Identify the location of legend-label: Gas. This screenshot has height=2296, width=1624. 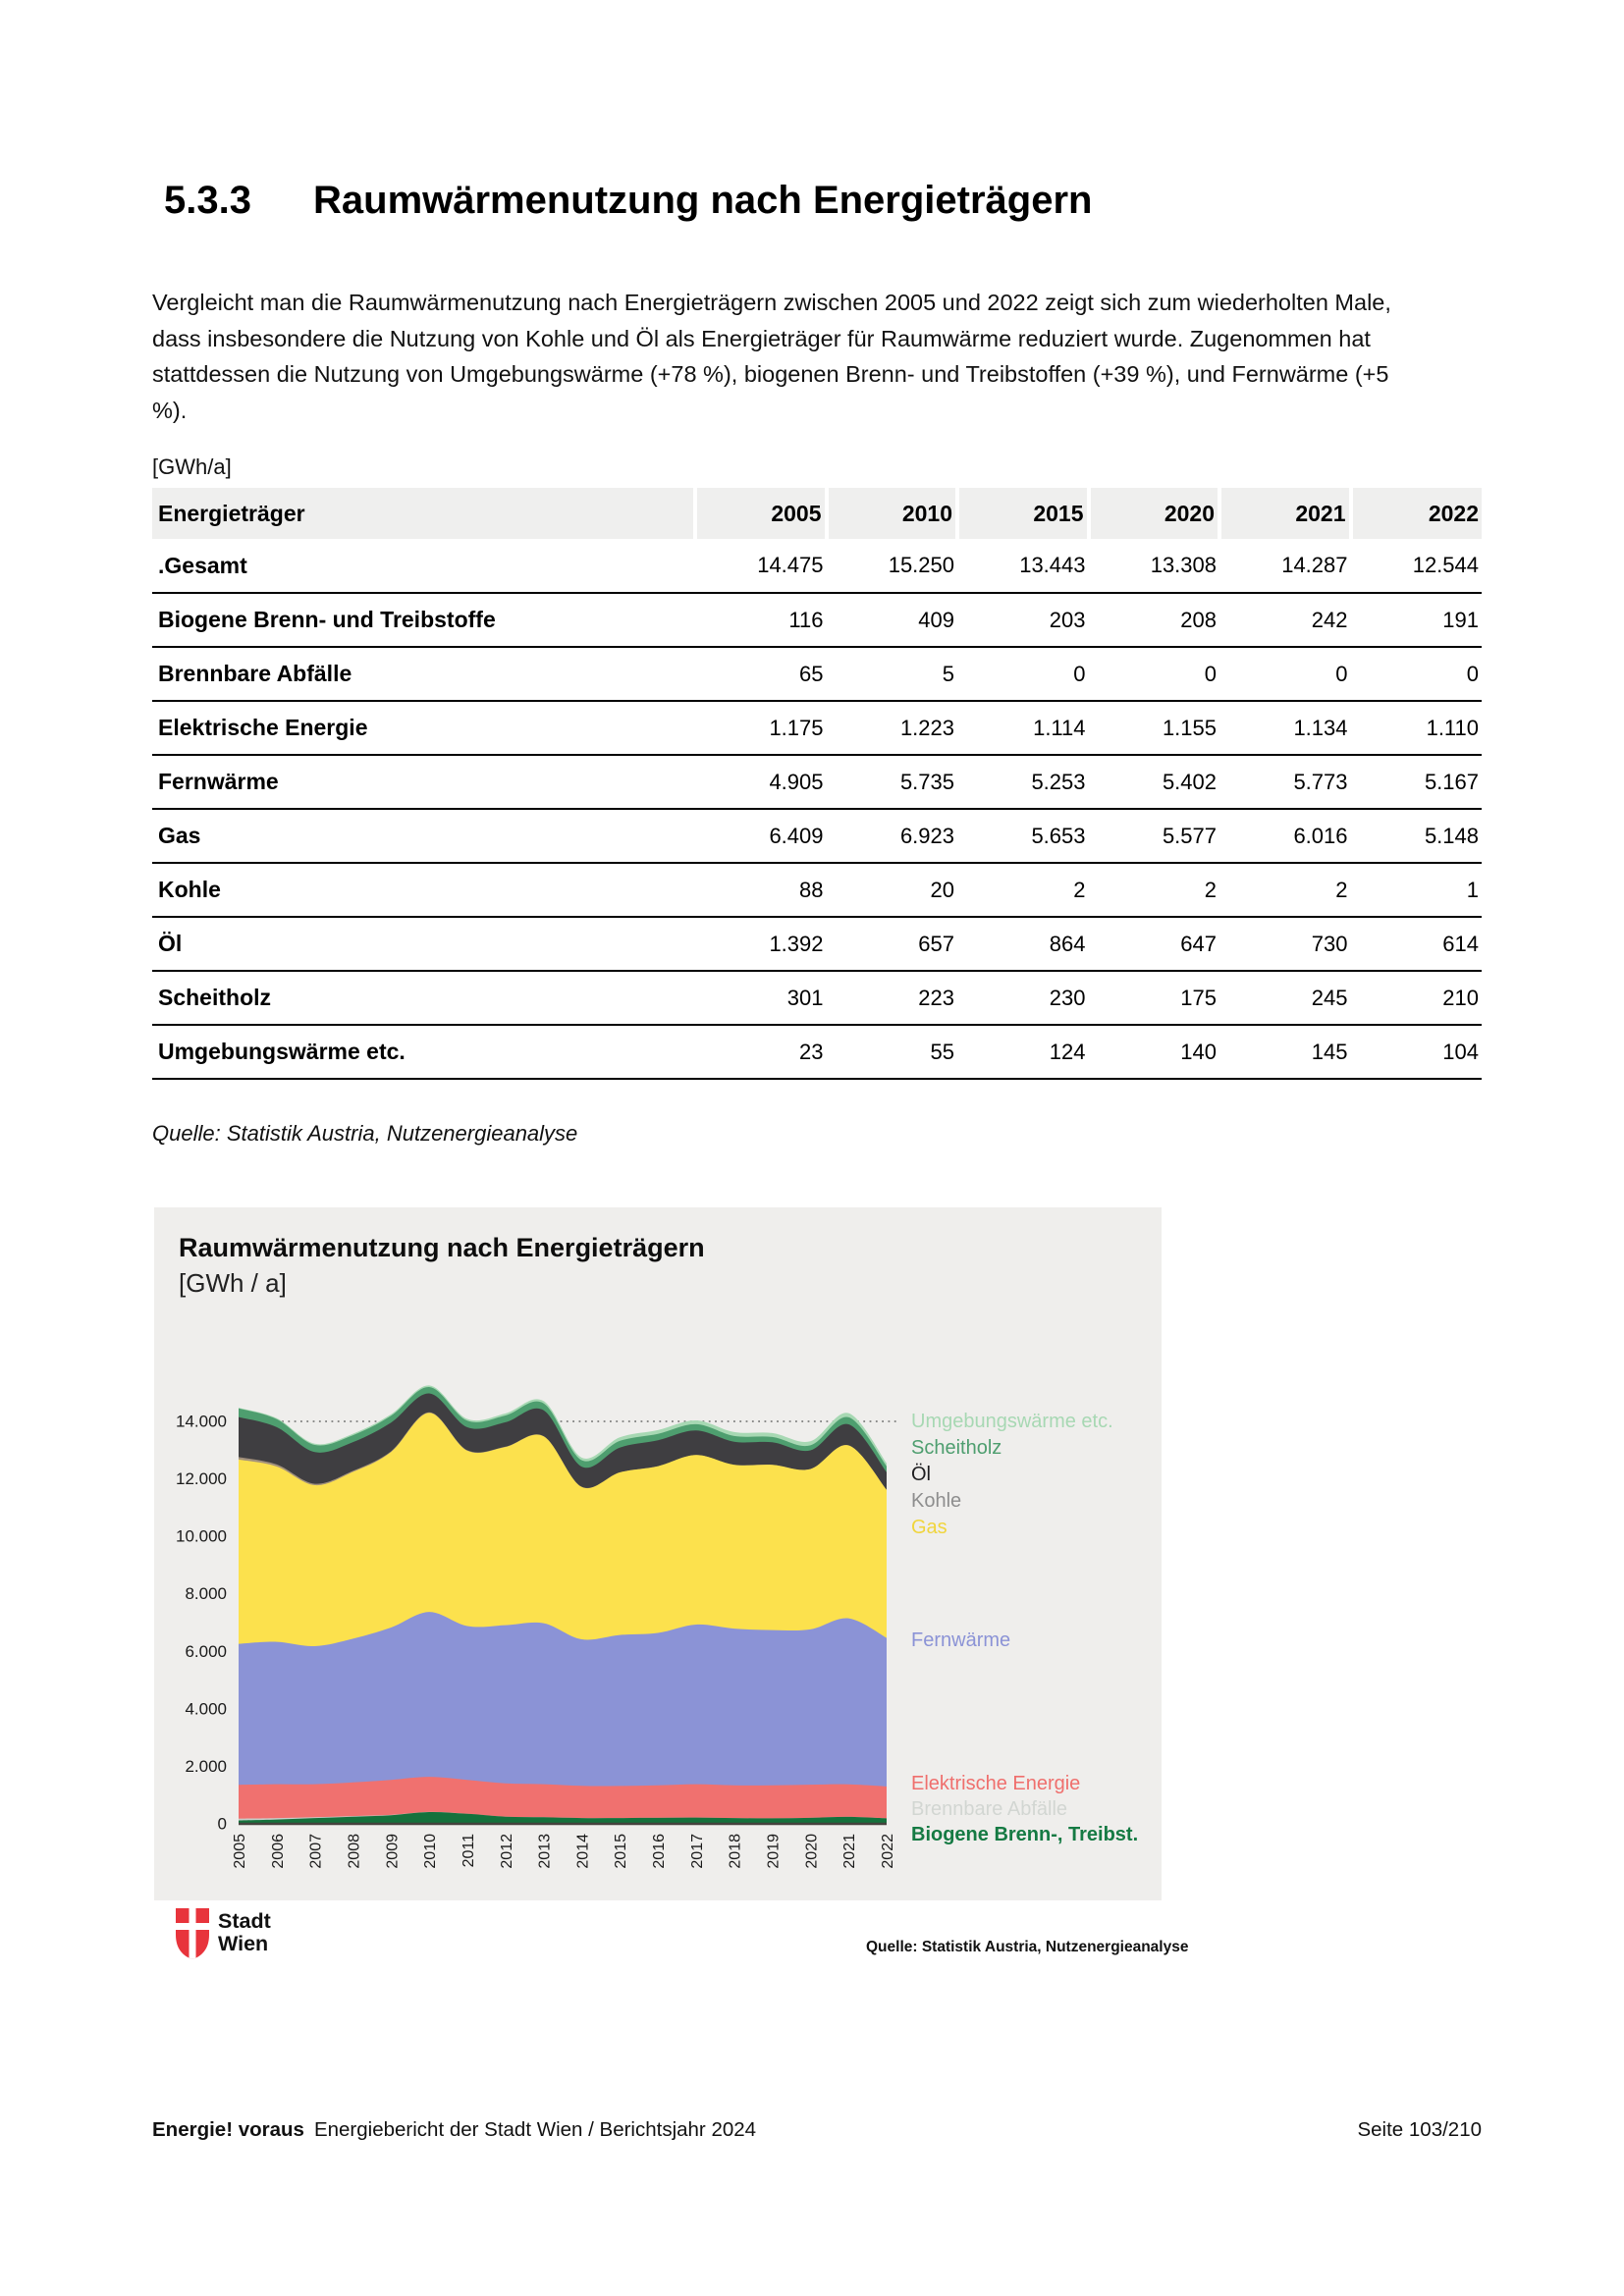
(929, 1527).